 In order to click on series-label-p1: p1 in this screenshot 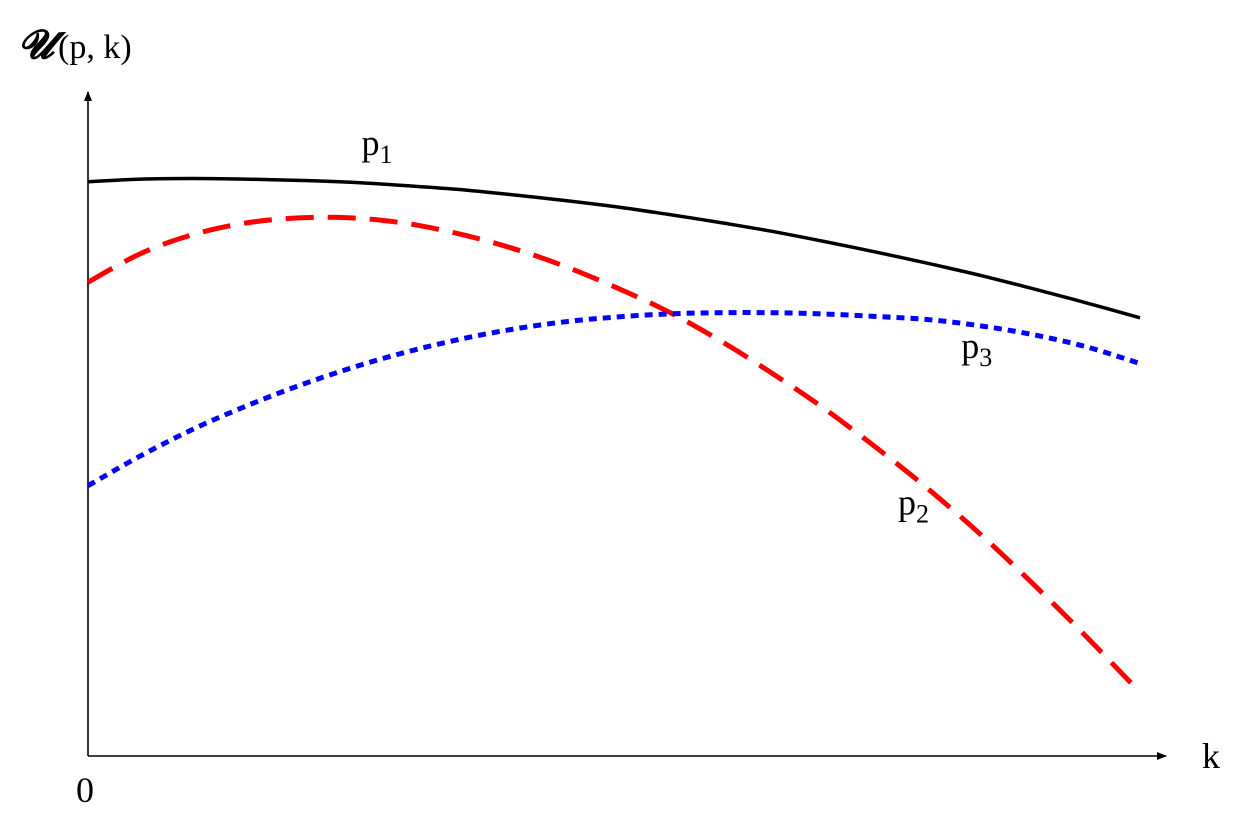, I will do `click(377, 146)`.